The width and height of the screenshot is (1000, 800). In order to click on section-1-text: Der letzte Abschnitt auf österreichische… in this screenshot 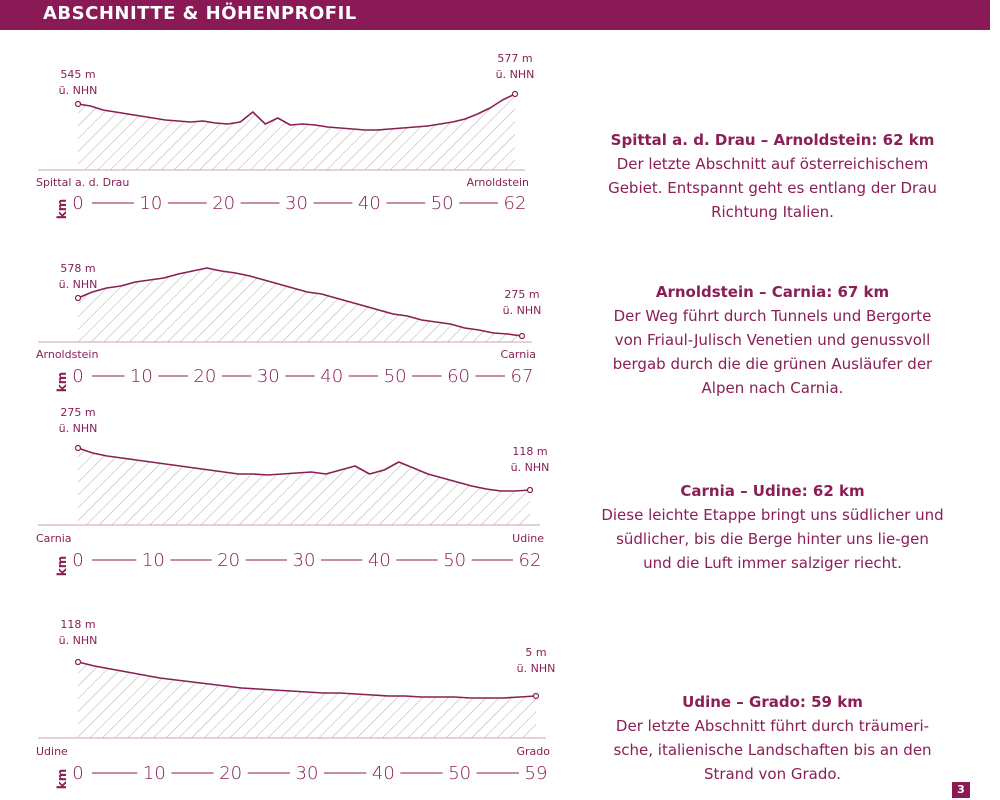, I will do `click(772, 188)`.